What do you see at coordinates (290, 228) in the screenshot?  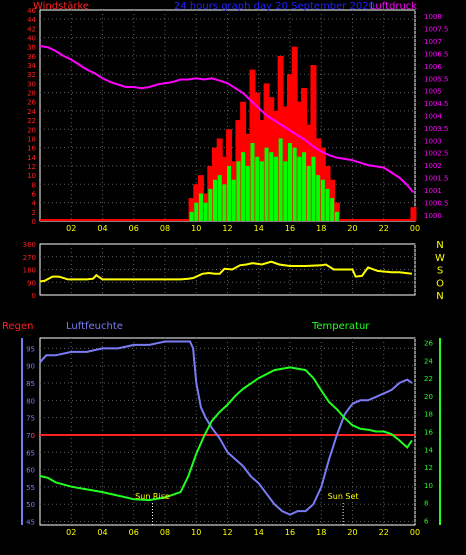 I see `wind-tick-label: 16` at bounding box center [290, 228].